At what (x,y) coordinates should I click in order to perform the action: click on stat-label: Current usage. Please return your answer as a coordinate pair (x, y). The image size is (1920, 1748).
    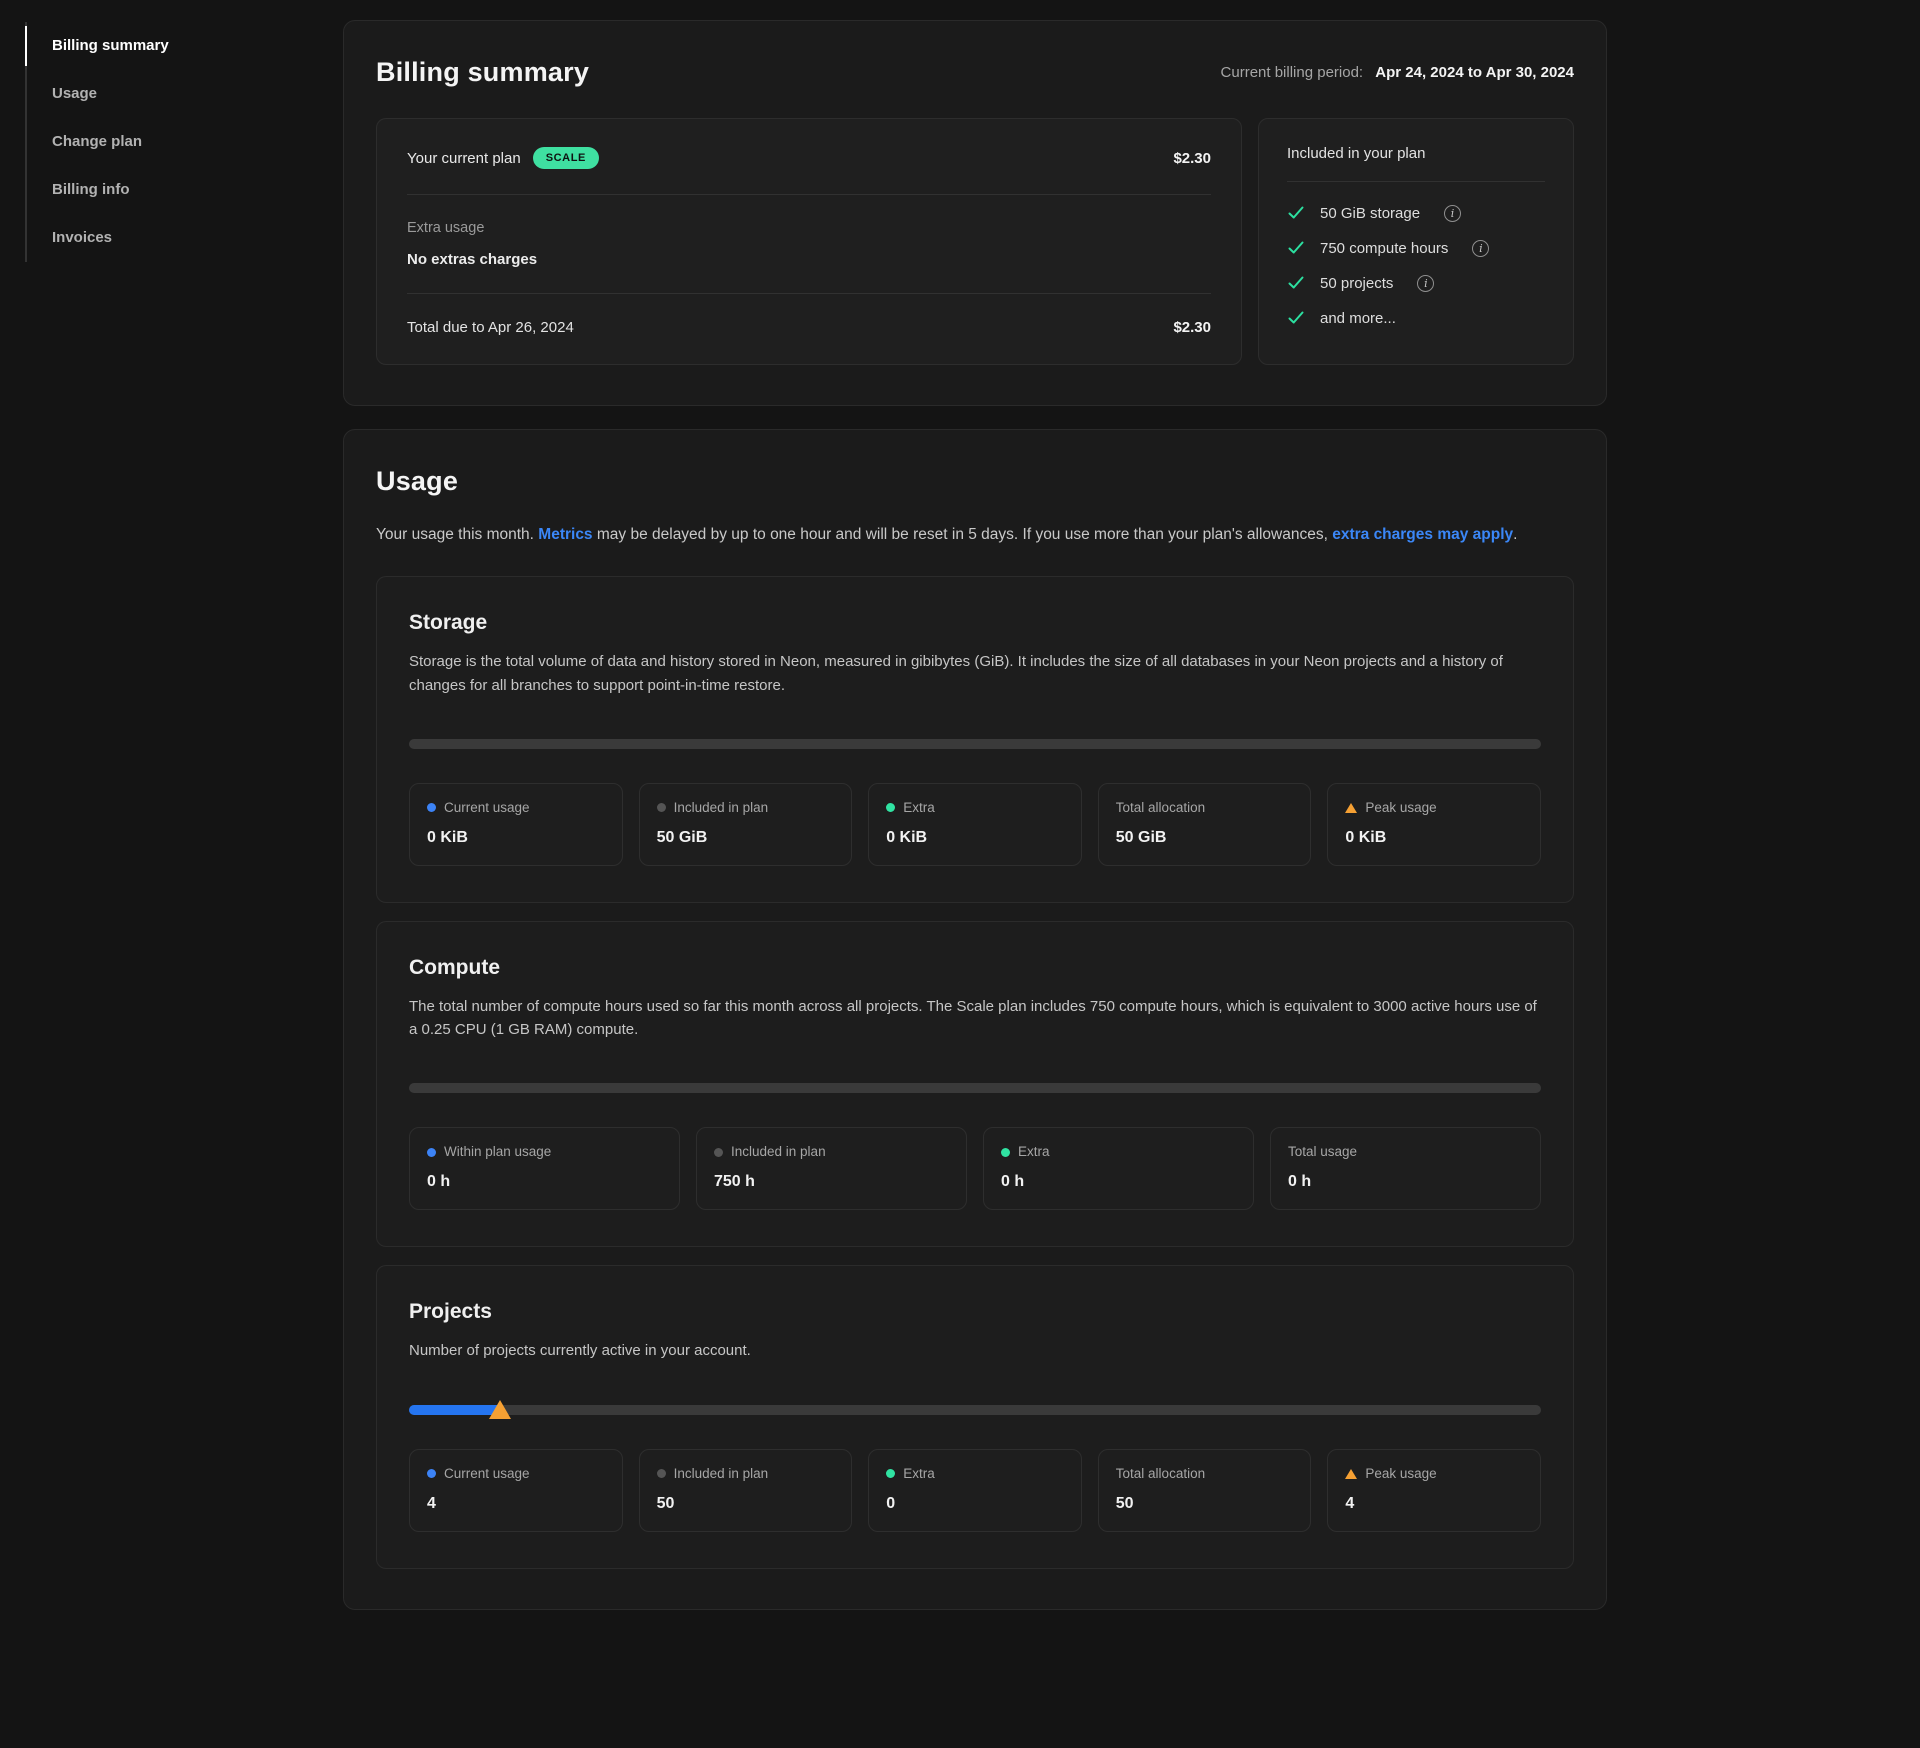
    Looking at the image, I should click on (516, 808).